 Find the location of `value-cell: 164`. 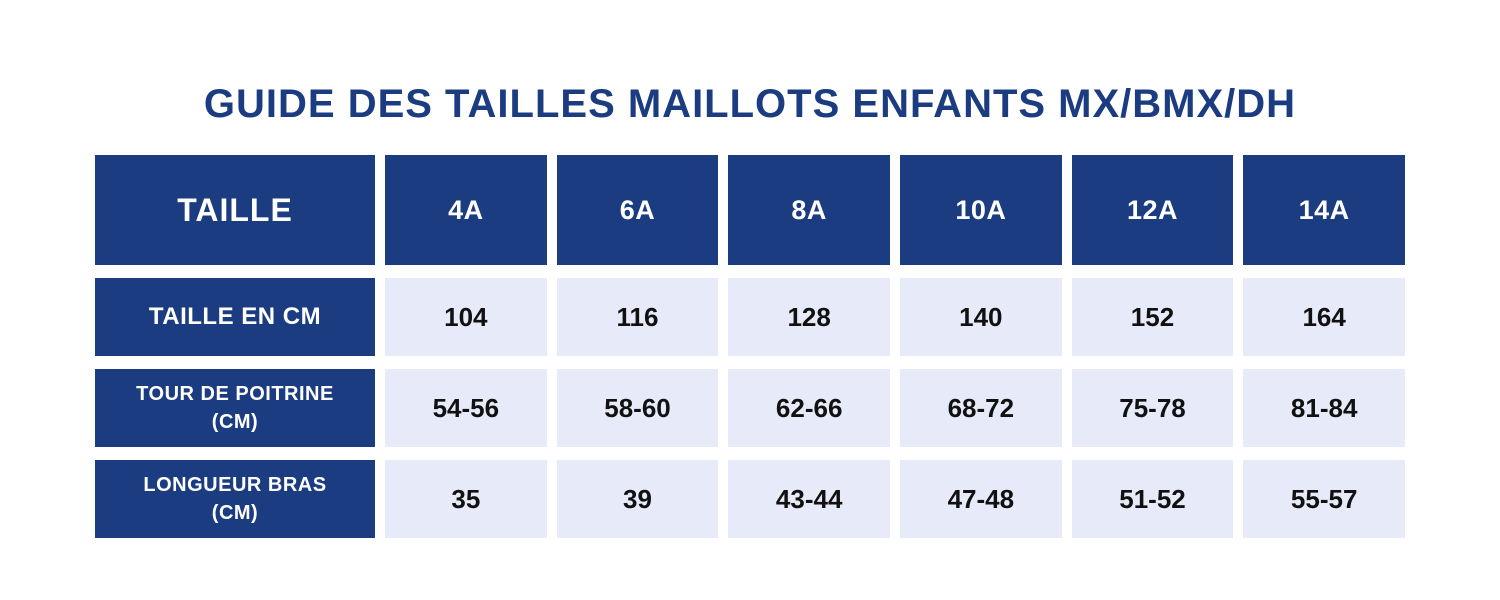

value-cell: 164 is located at coordinates (1324, 317).